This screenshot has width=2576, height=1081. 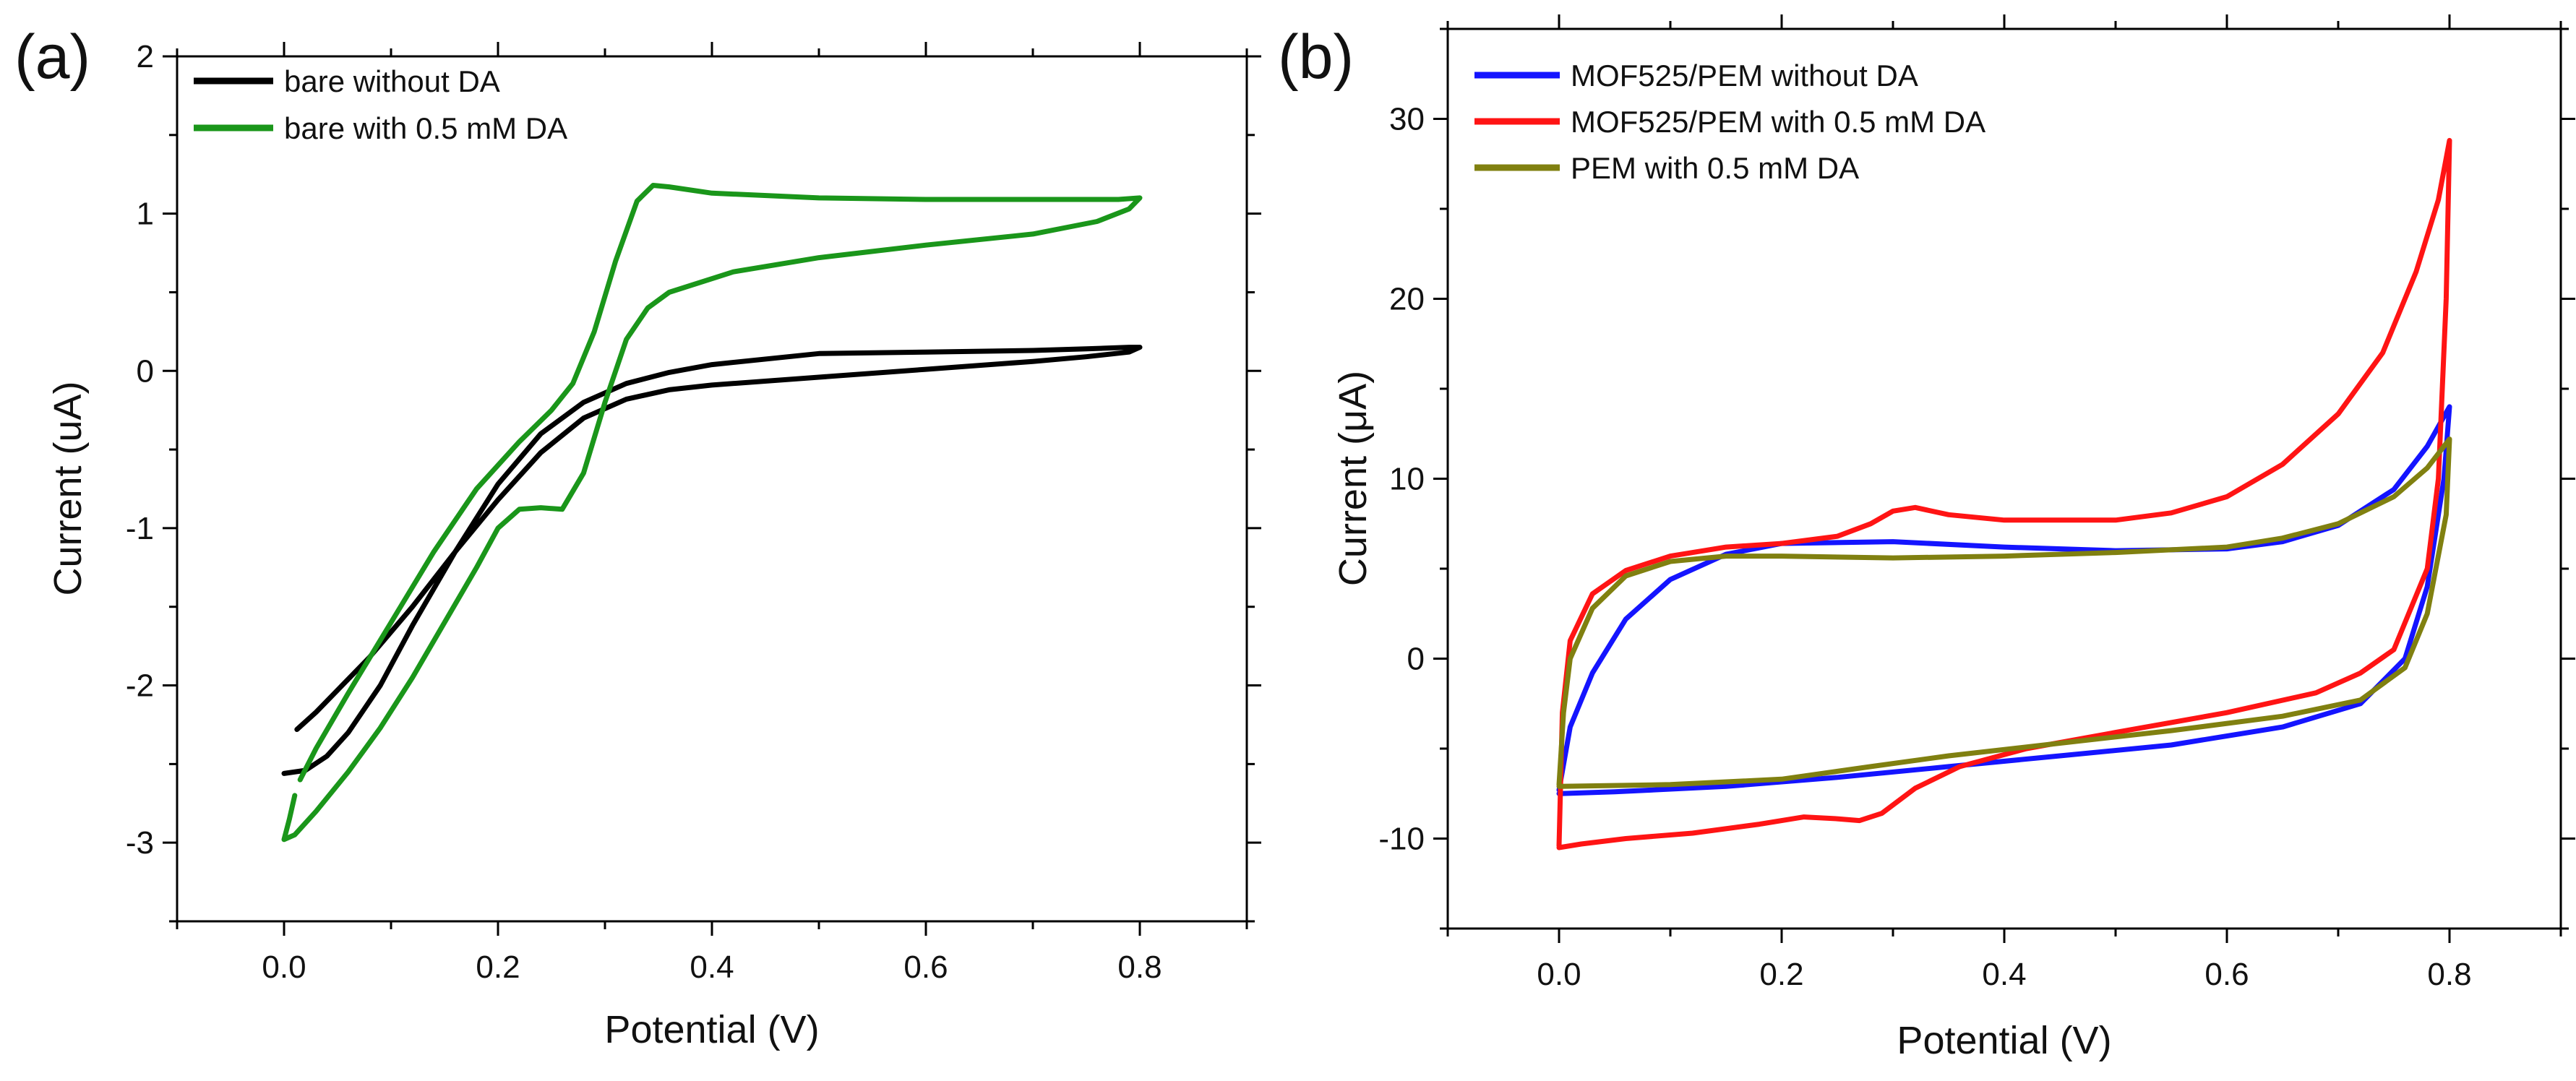 I want to click on panel-a-x-tick-label: 0.6, so click(x=926, y=967).